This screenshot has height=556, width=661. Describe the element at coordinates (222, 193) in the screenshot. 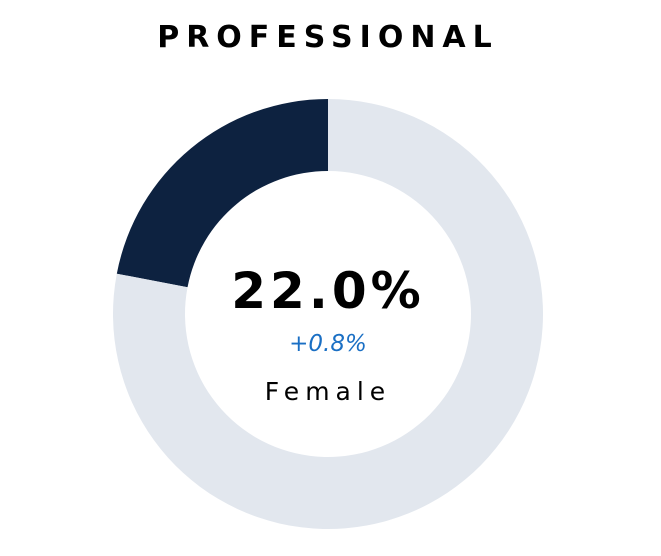

I see `donut-slice-female` at that location.